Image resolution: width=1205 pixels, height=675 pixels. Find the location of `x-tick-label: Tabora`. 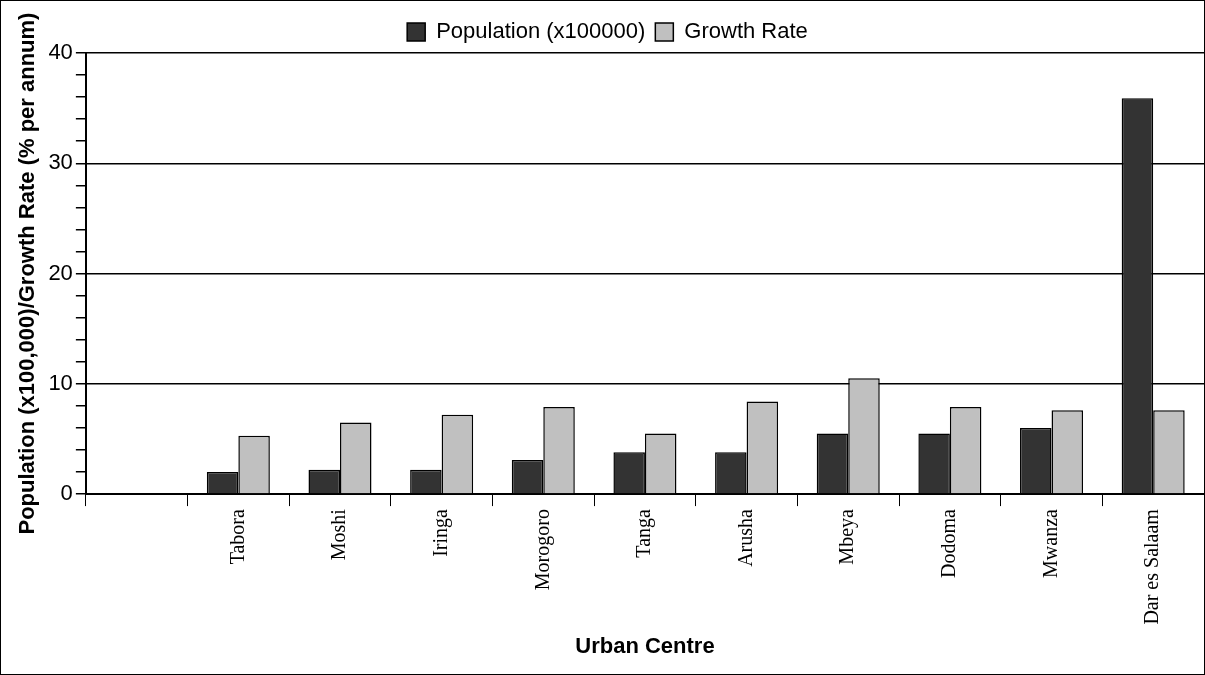

x-tick-label: Tabora is located at coordinates (236, 536).